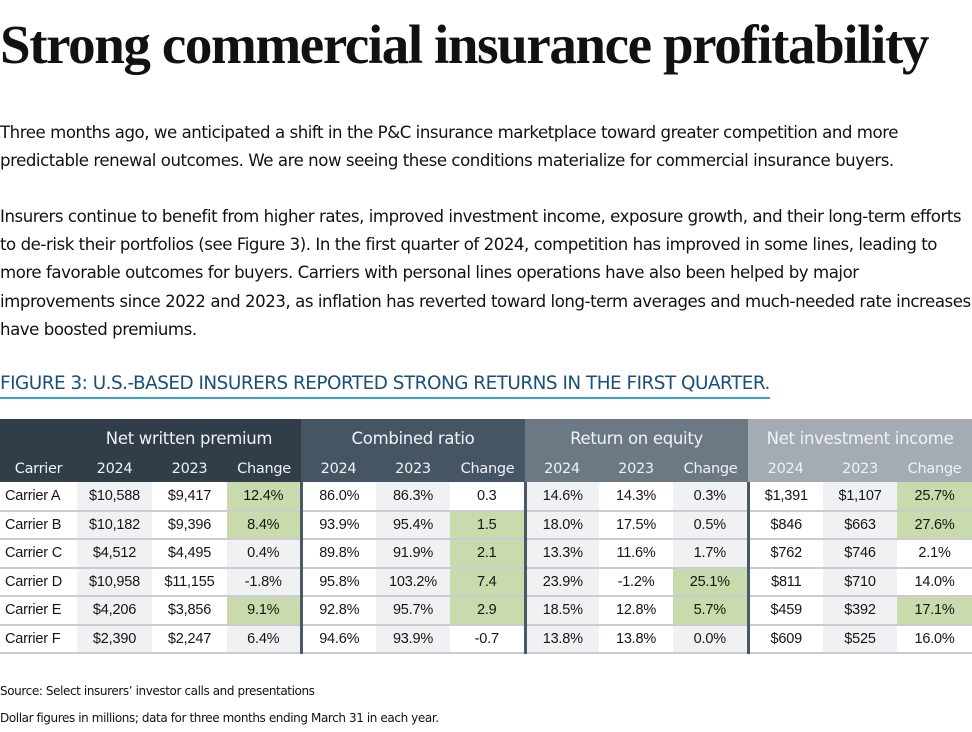 Image resolution: width=972 pixels, height=732 pixels. Describe the element at coordinates (38, 497) in the screenshot. I see `carrier-name: Carrier A` at that location.